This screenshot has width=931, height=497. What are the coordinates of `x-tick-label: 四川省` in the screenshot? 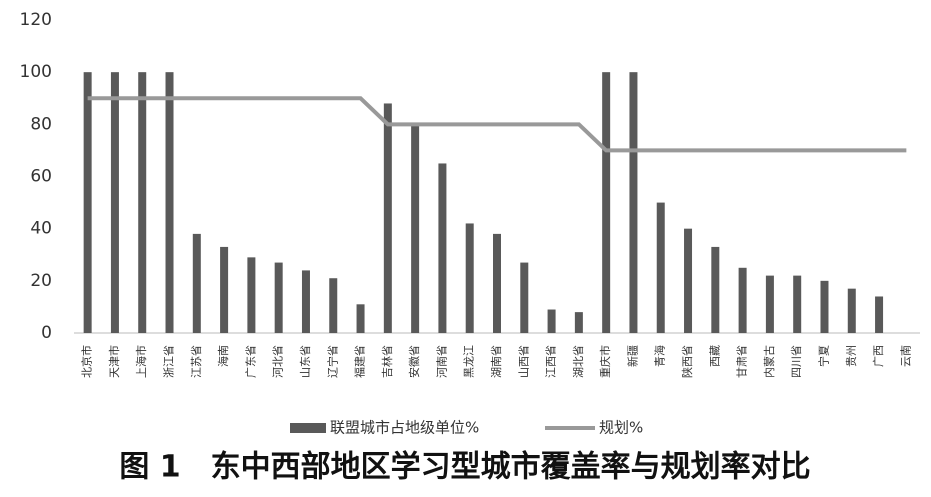 It's located at (796, 361).